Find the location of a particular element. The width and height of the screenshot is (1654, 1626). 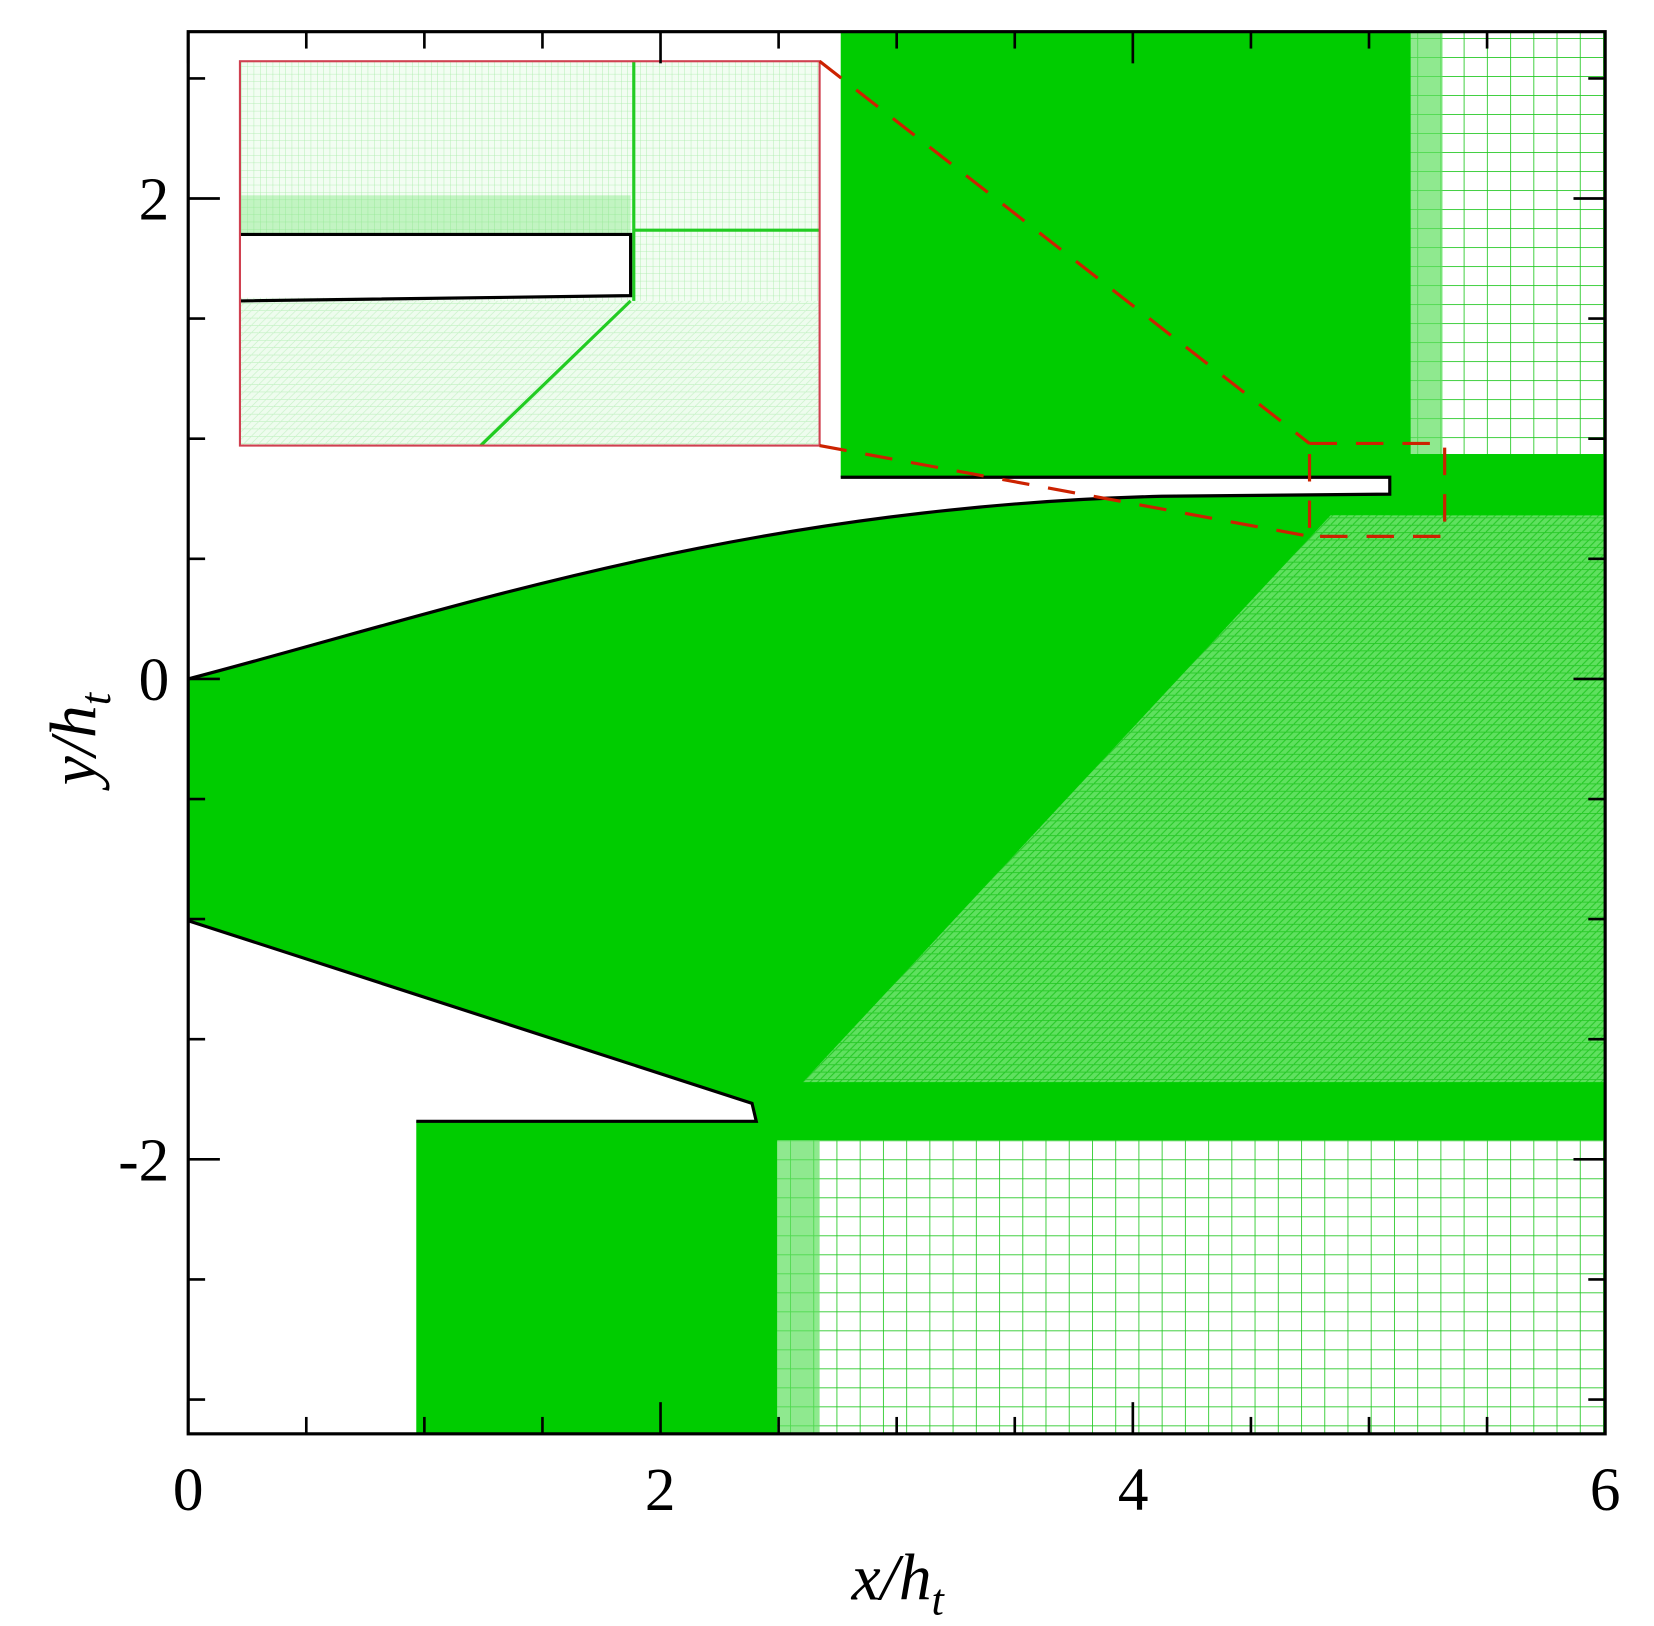

y-tick-labels: 2 0 -2 is located at coordinates (143, 680).